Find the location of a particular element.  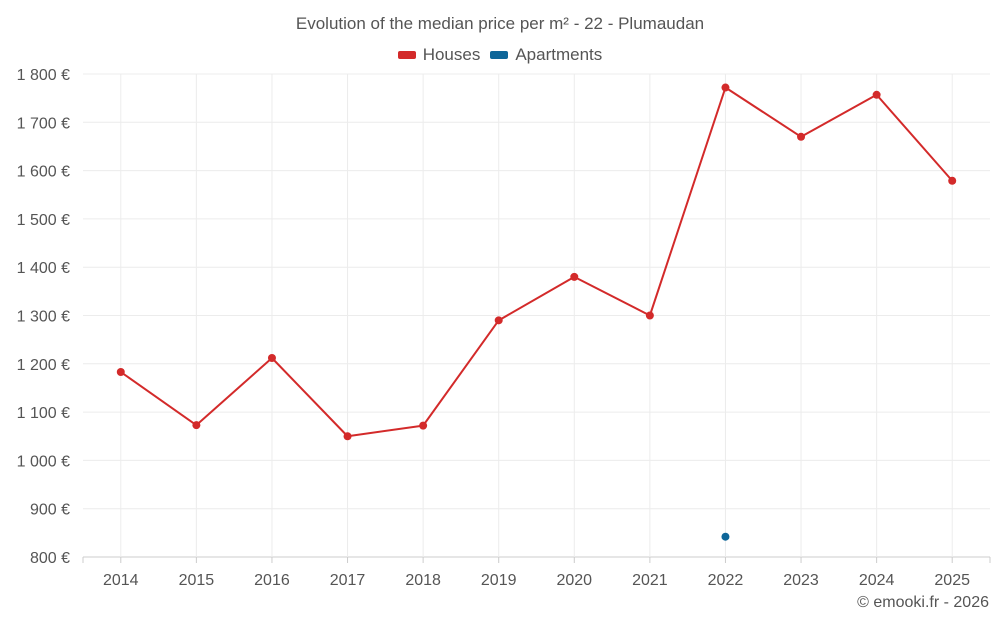

legend-swatch-apartments is located at coordinates (499, 55).